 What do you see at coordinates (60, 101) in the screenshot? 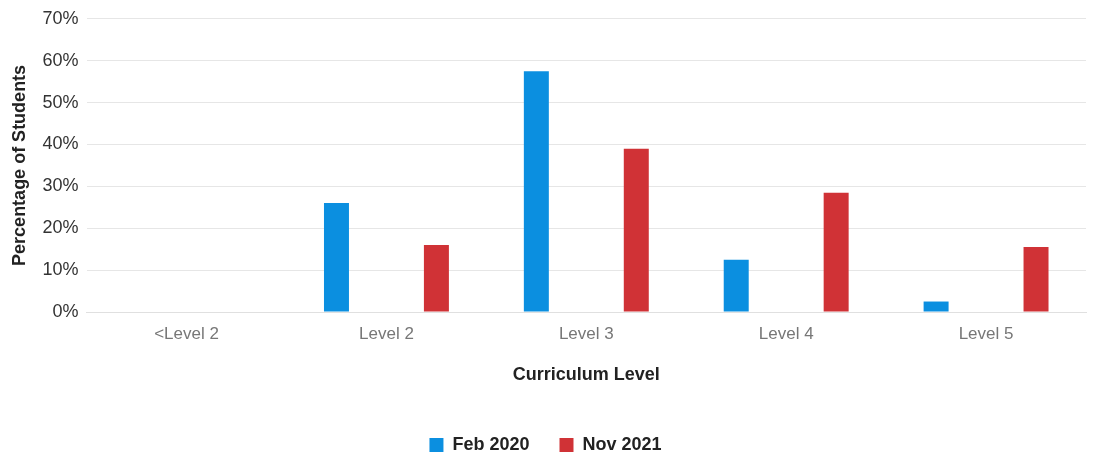
I see `y-tick-label: 50%` at bounding box center [60, 101].